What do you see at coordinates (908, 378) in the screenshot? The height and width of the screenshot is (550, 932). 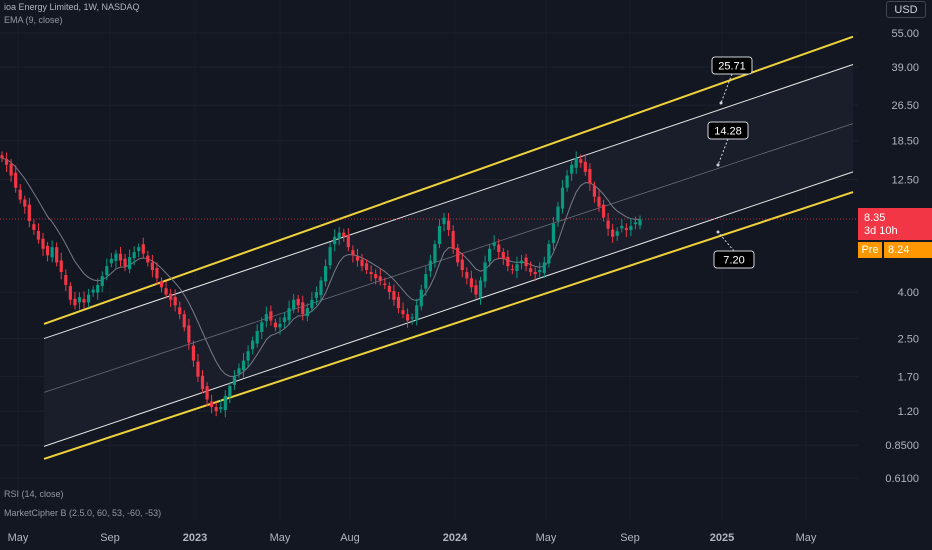 I see `price-tick-label: 1.70` at bounding box center [908, 378].